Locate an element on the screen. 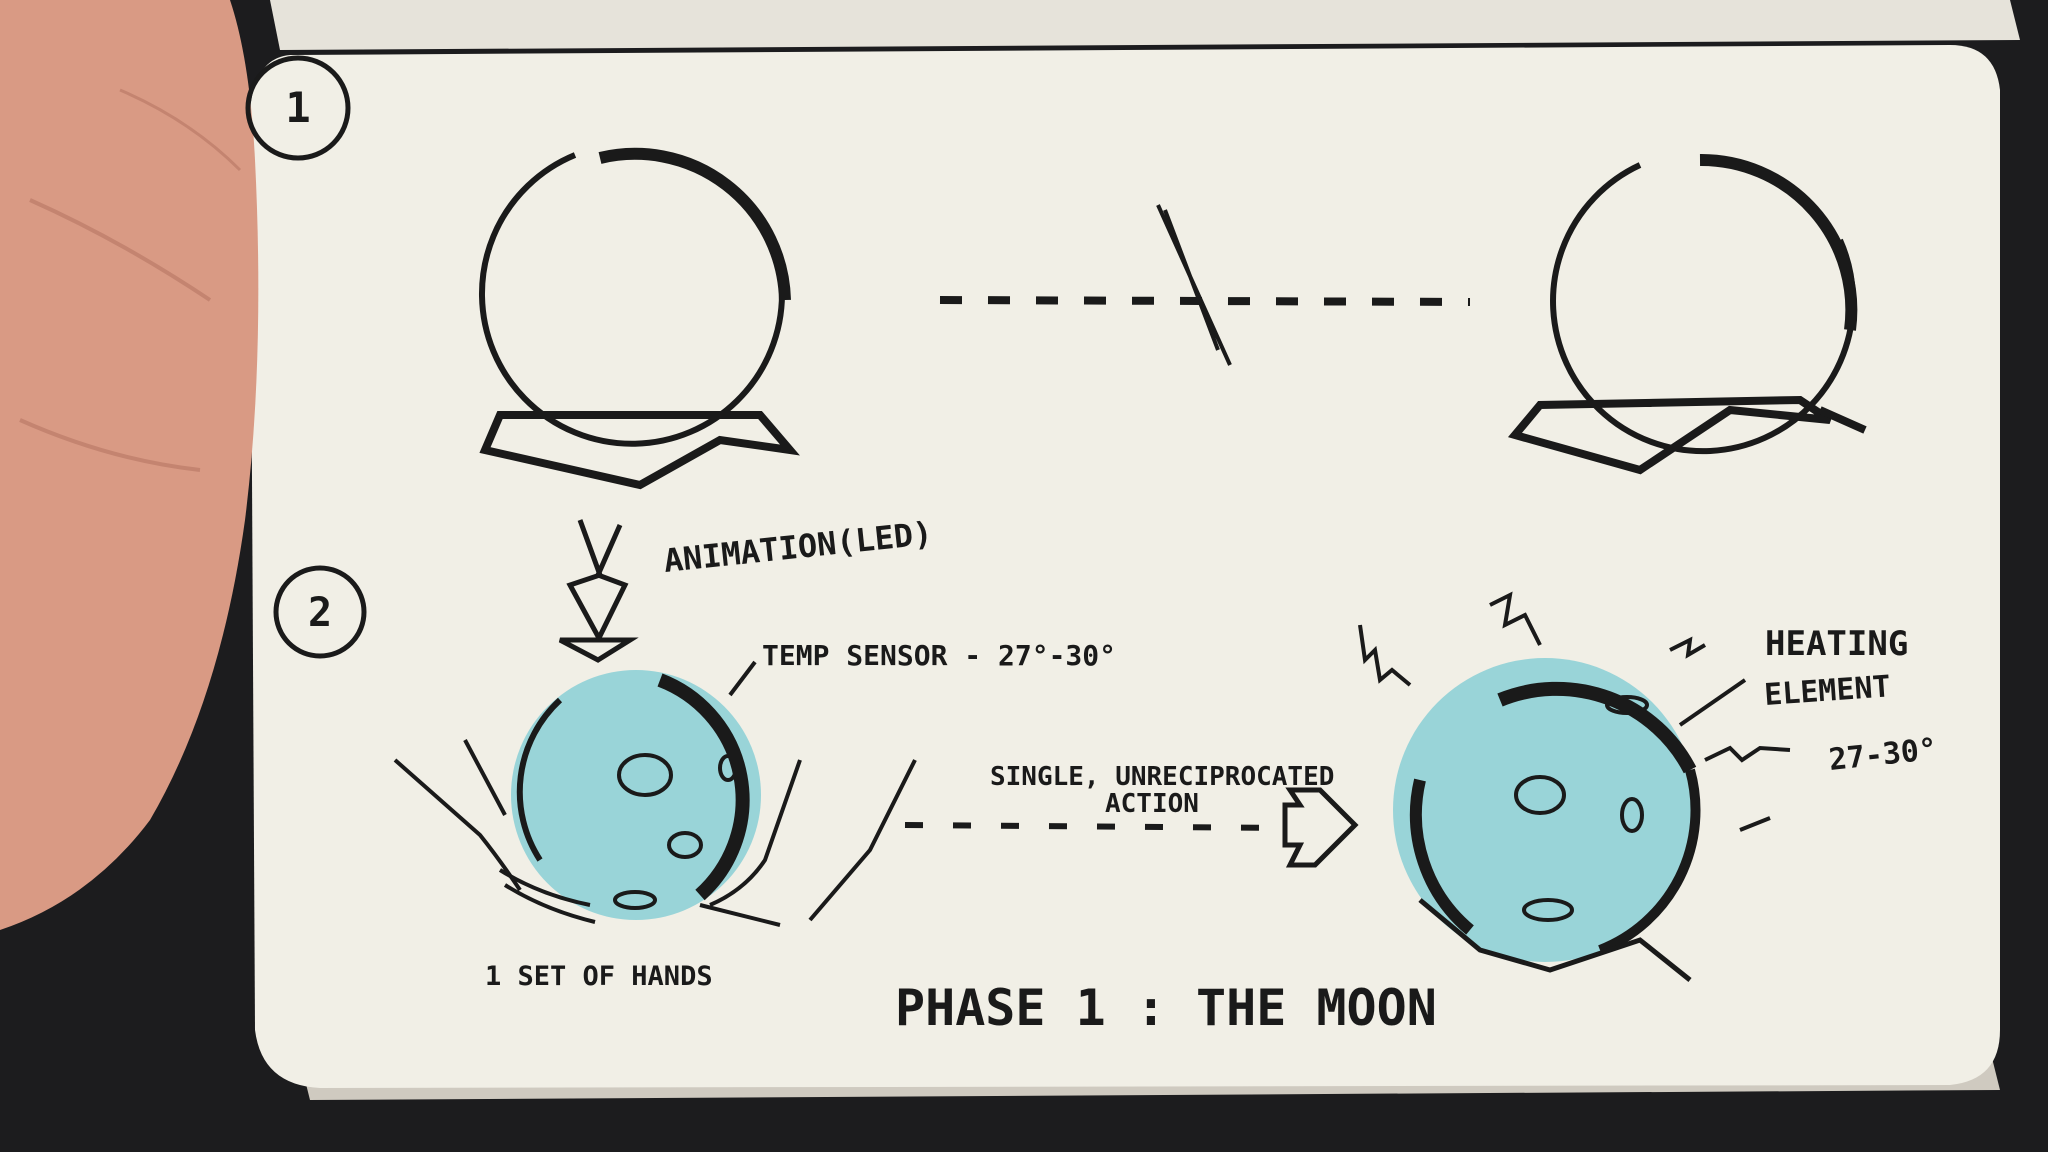  hands-label: 1 SET OF HANDS is located at coordinates (599, 976).